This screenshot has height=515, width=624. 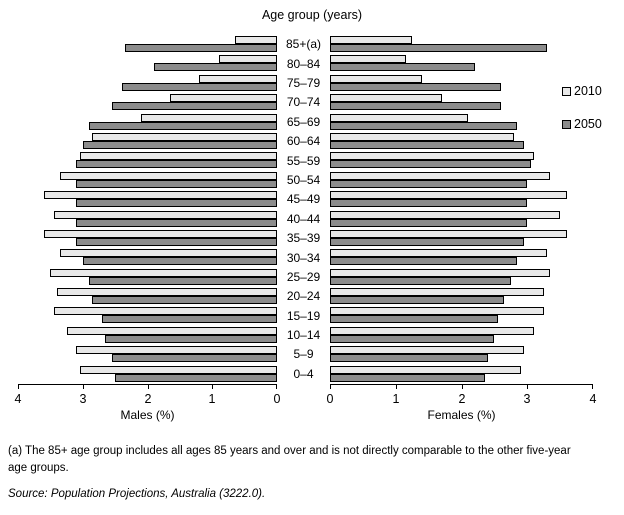 I want to click on legend-label-2050: 2050, so click(x=588, y=124).